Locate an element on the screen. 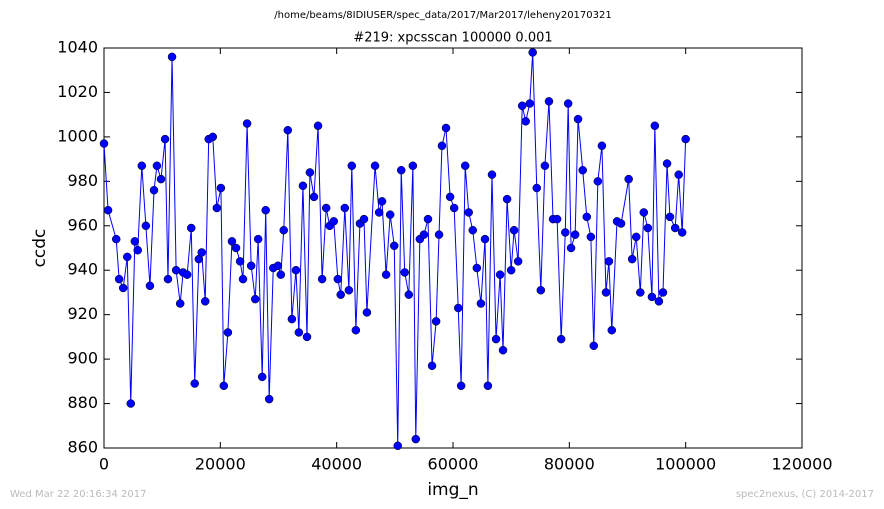  footer-date: Wed Mar 22 20:16:34 2017 is located at coordinates (78, 494).